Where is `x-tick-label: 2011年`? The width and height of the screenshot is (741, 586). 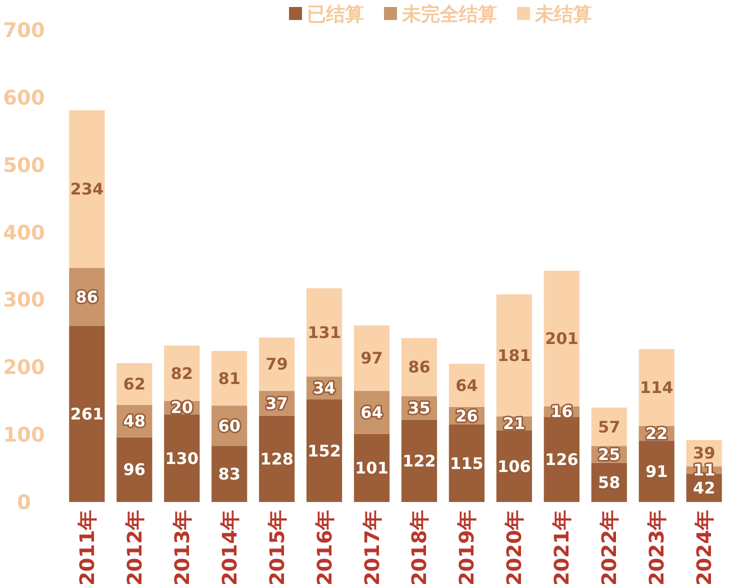 x-tick-label: 2011年 is located at coordinates (86, 548).